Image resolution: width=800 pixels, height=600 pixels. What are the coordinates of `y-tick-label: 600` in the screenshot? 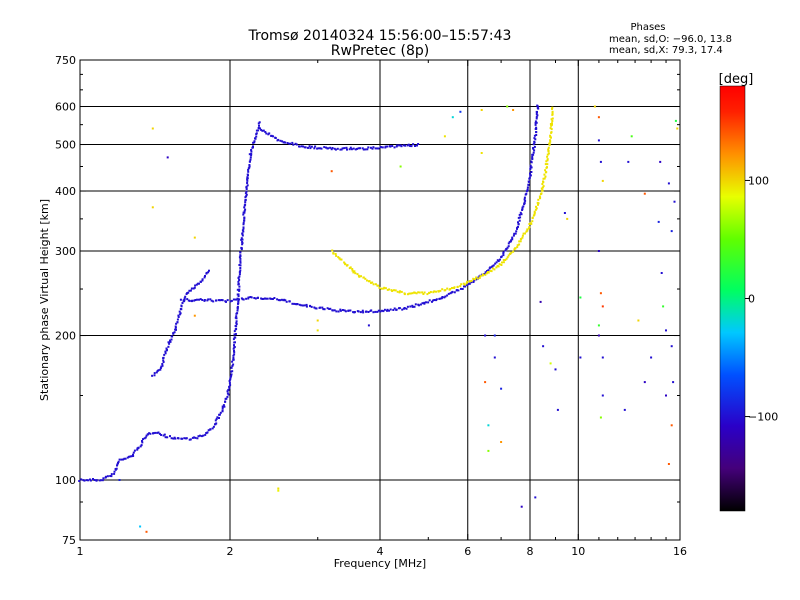 It's located at (65, 107).